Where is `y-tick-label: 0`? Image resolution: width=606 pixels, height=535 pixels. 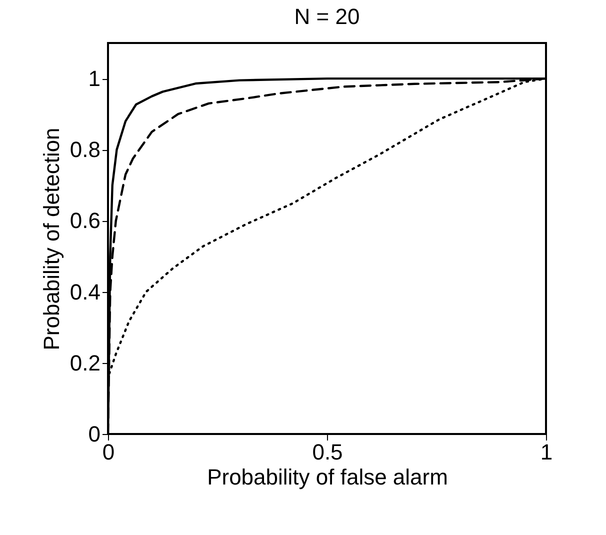 y-tick-label: 0 is located at coordinates (94, 434).